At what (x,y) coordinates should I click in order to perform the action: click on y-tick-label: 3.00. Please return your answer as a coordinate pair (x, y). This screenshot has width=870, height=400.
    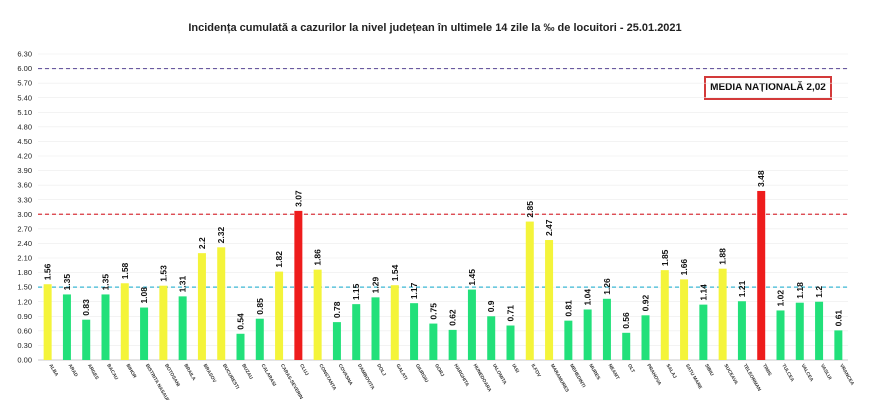
    Looking at the image, I should click on (24, 214).